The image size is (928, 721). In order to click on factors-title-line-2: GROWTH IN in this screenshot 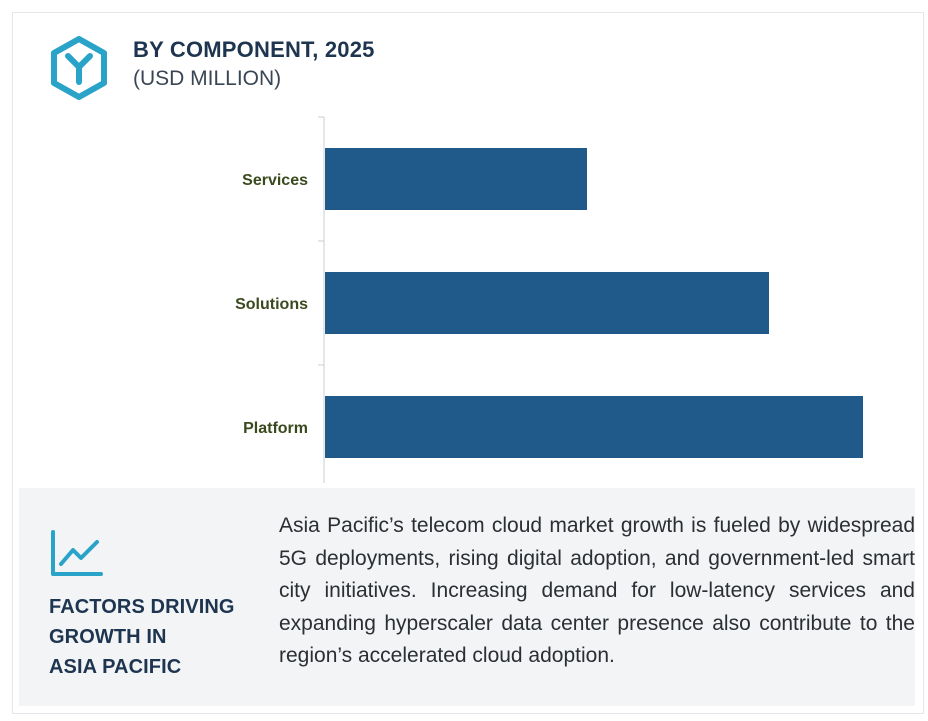, I will do `click(108, 637)`.